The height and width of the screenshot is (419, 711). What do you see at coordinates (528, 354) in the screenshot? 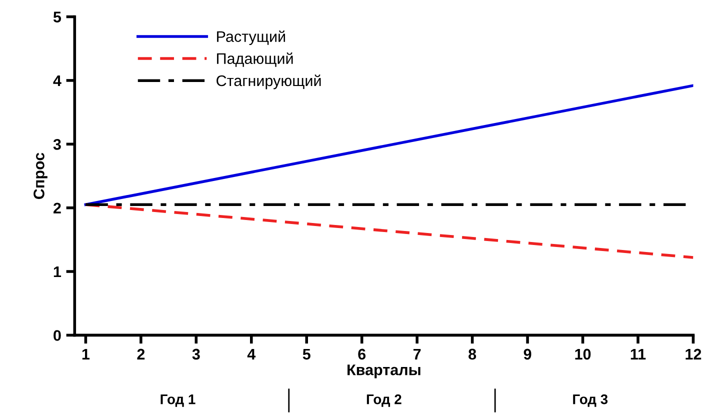
I see `x-tick-label: 9` at bounding box center [528, 354].